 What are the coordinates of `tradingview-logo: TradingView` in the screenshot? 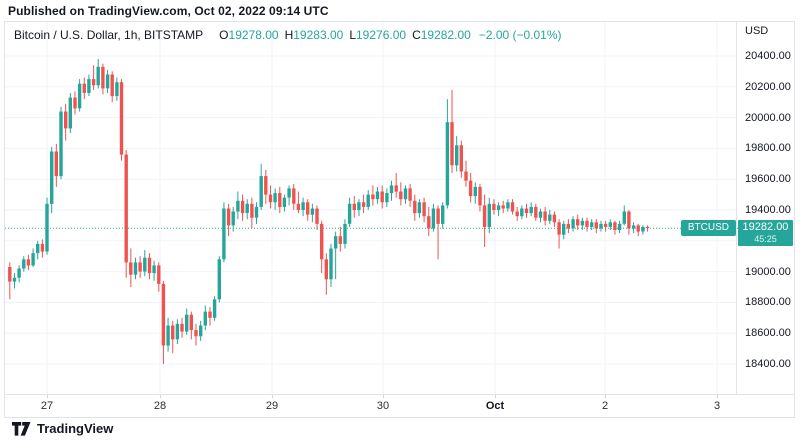 It's located at (62, 428).